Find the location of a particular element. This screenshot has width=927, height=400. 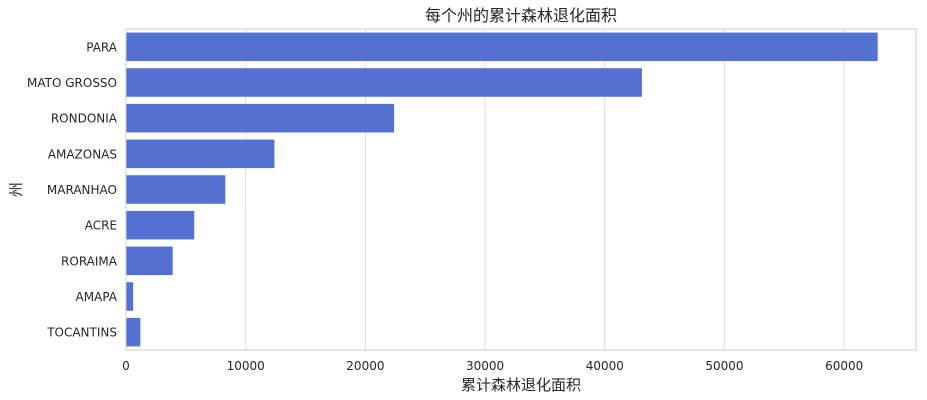

bar-amazonas is located at coordinates (200, 154).